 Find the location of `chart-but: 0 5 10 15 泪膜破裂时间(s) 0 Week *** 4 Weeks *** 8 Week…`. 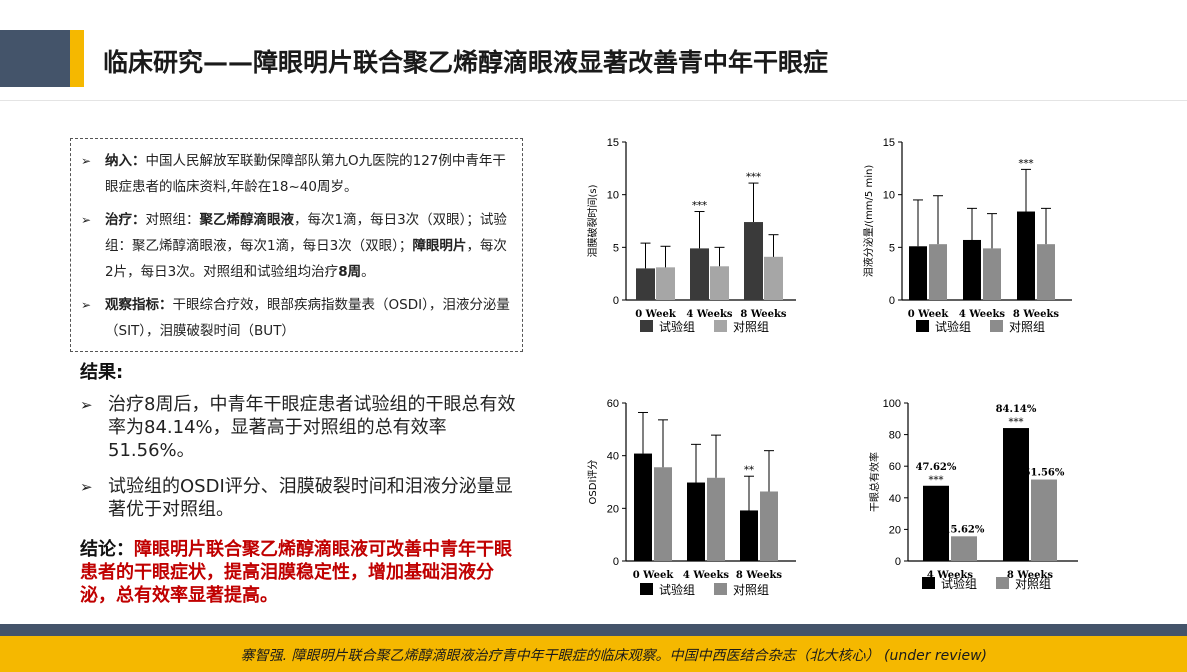

chart-but: 0 5 10 15 泪膜破裂时间(s) 0 Week *** 4 Weeks *** 8 Week… is located at coordinates (690, 237).